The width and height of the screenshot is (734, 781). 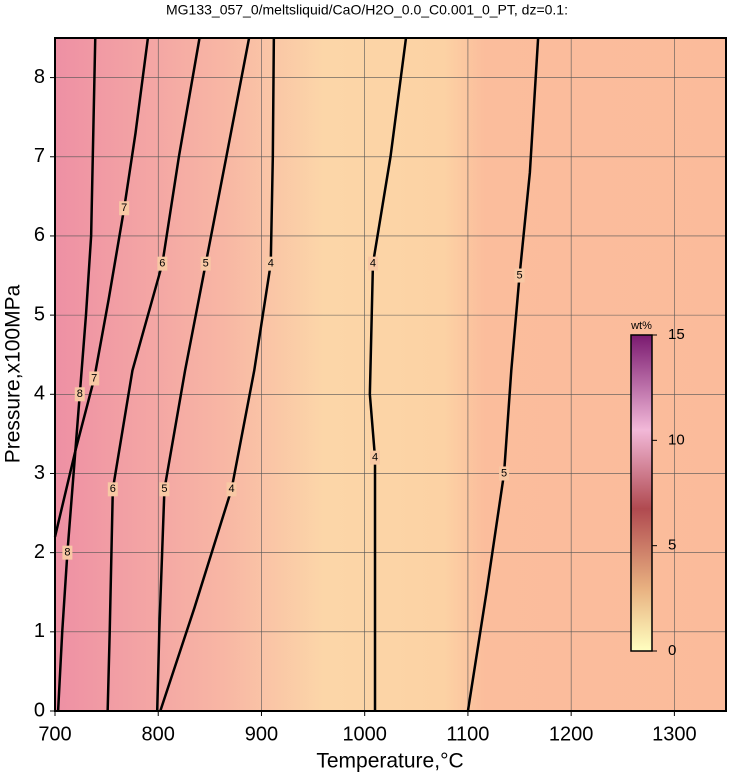 I want to click on x-tick-label: 1300, so click(x=674, y=734).